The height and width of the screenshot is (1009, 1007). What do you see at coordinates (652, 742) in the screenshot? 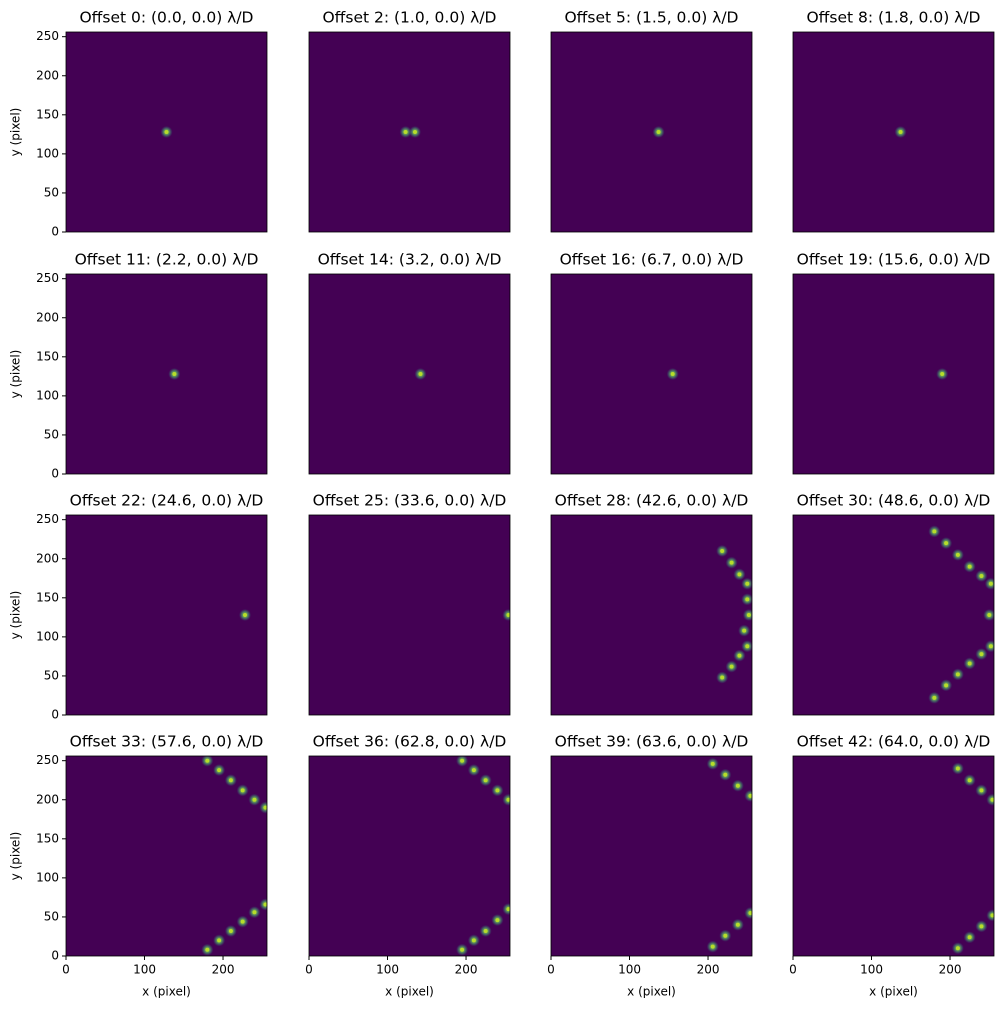
I see `panel-title: Offset 39: (63.6, 0.0) λ/D` at bounding box center [652, 742].